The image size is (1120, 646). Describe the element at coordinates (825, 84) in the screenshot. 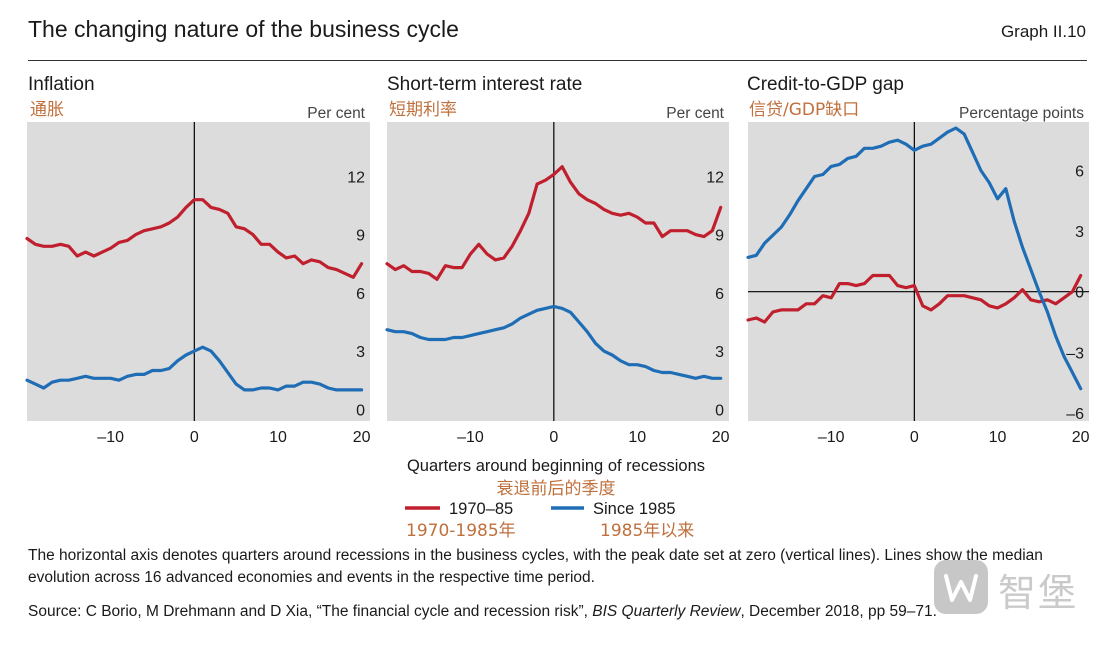

I see `panel-title: Credit-to-GDP gap` at that location.